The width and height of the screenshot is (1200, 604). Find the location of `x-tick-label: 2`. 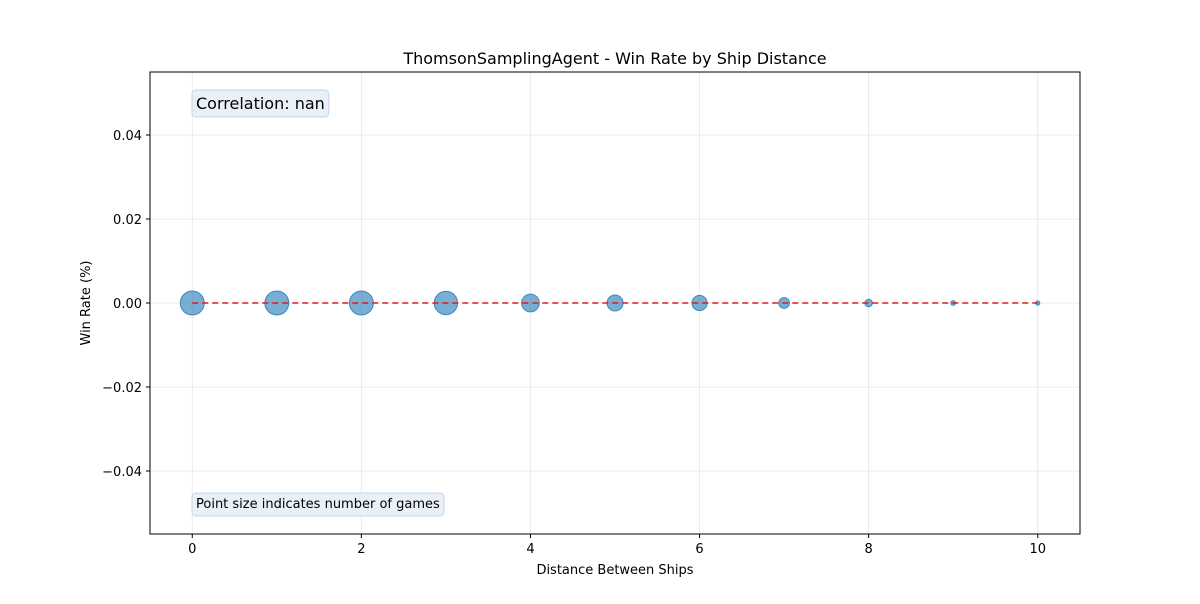

x-tick-label: 2 is located at coordinates (361, 549).